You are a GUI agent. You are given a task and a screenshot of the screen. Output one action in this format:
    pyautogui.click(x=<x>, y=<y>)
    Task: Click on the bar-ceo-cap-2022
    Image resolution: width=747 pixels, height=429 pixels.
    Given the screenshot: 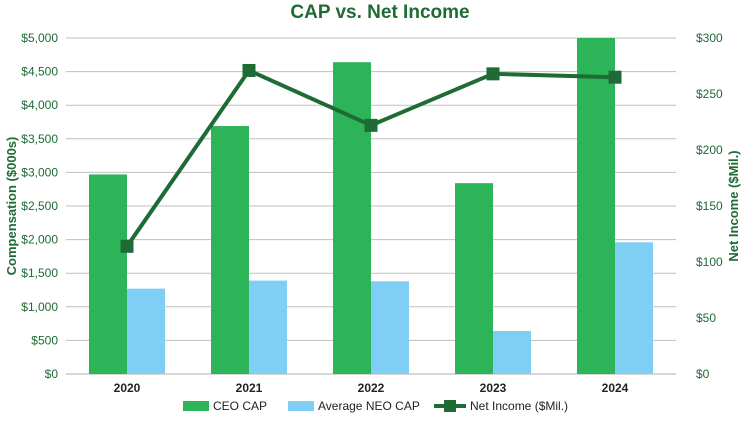 What is the action you would take?
    pyautogui.click(x=352, y=218)
    